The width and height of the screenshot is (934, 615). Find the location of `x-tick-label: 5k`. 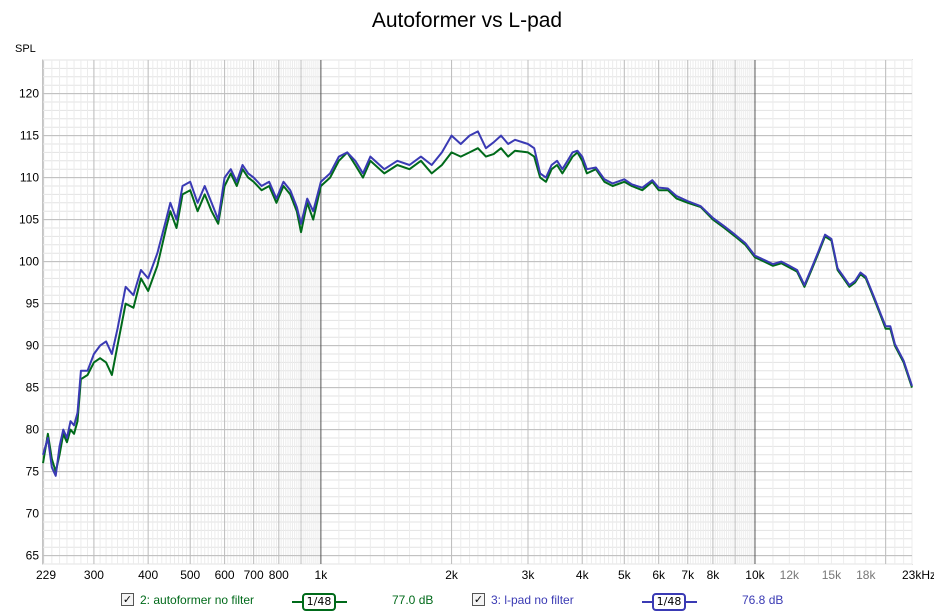

x-tick-label: 5k is located at coordinates (625, 575).